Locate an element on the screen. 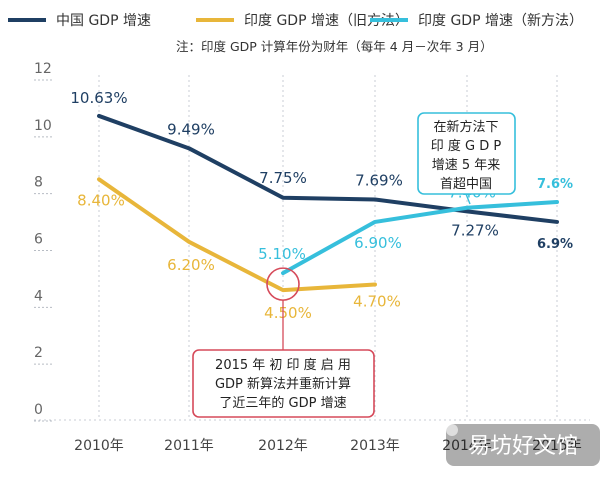 Image resolution: width=604 pixels, height=477 pixels. series-line-india_old is located at coordinates (237, 235).